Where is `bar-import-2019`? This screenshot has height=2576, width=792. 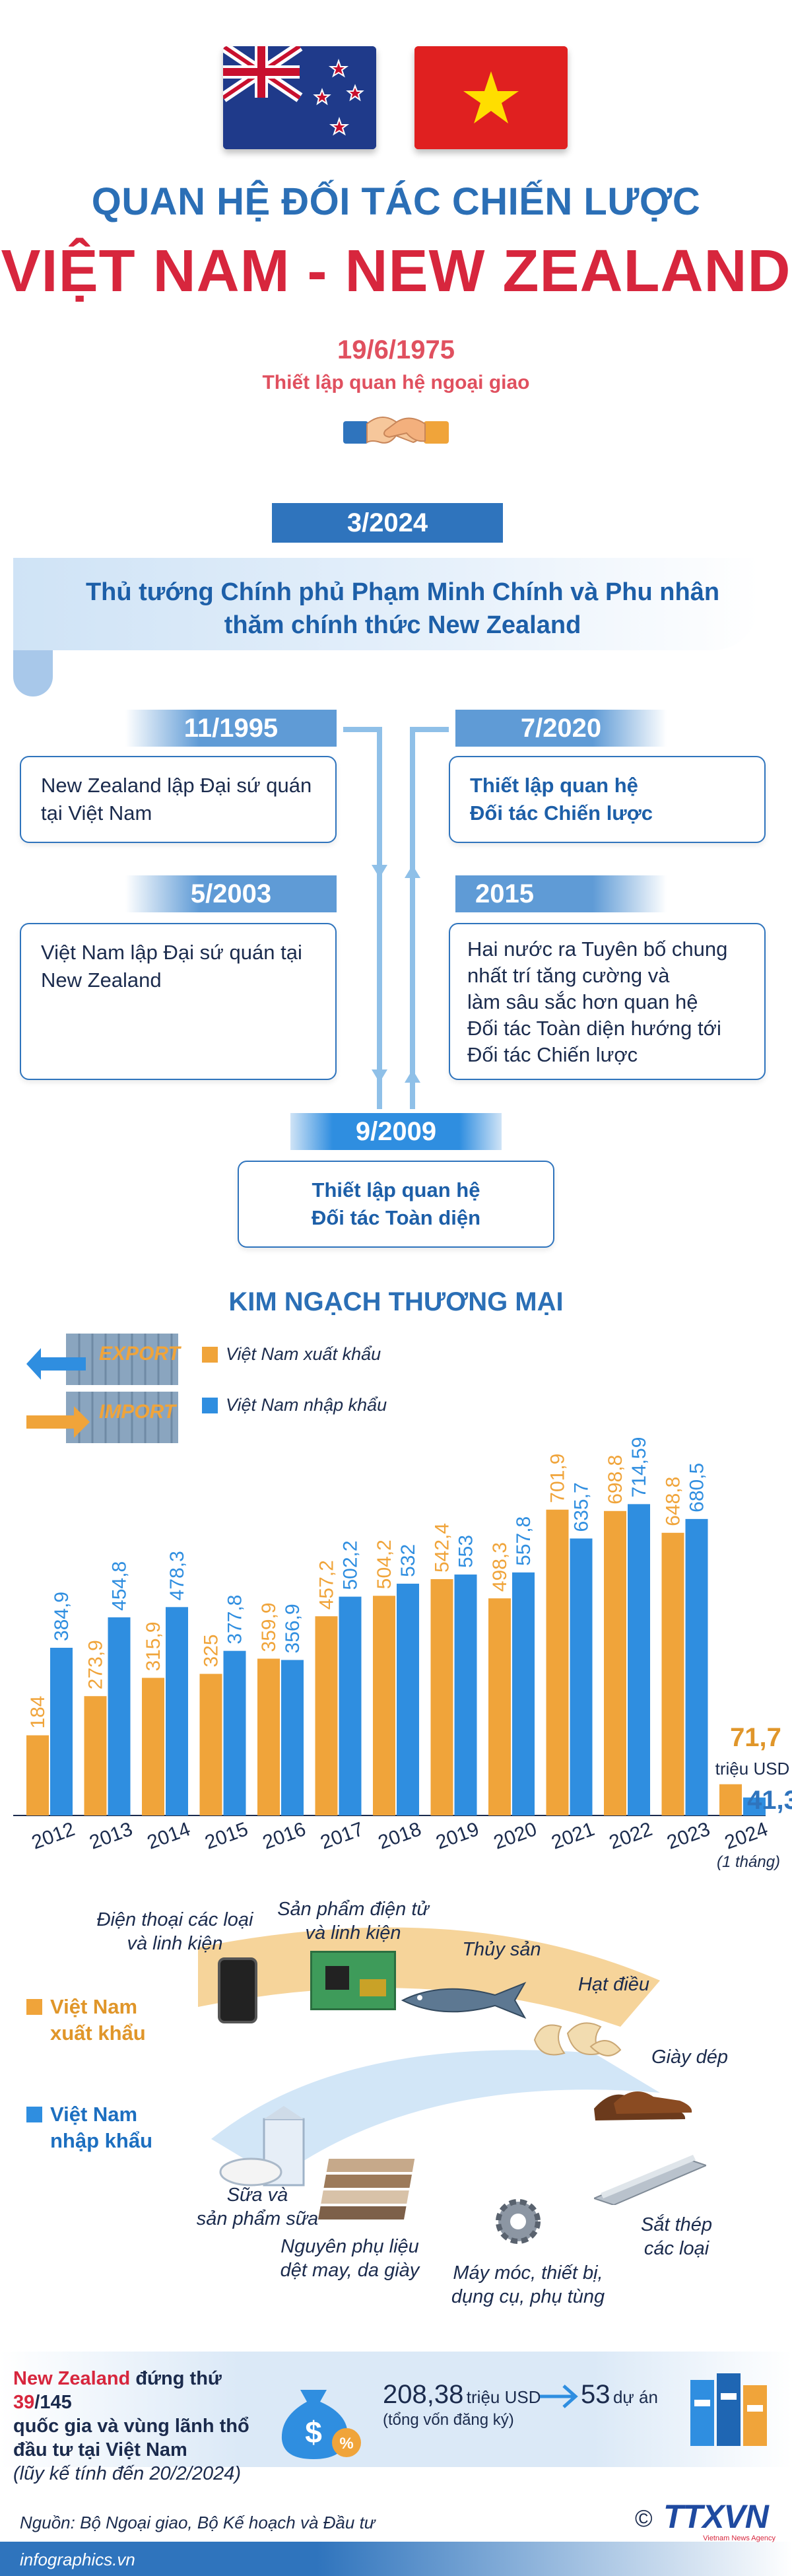
bar-import-2019 is located at coordinates (465, 1695).